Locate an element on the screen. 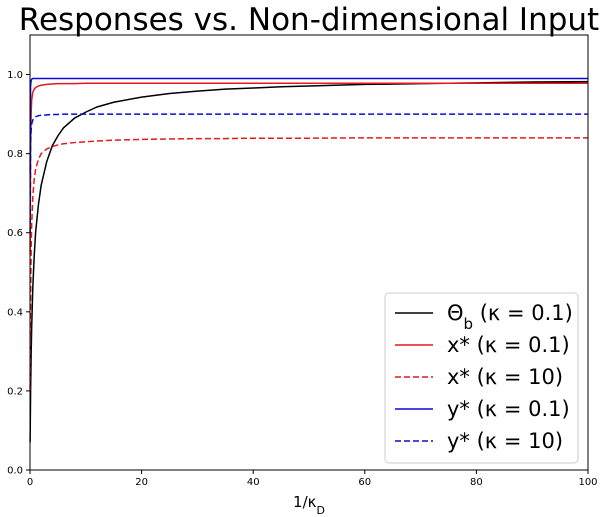 The image size is (604, 517). y-tick-label: 0.4 is located at coordinates (15, 312).